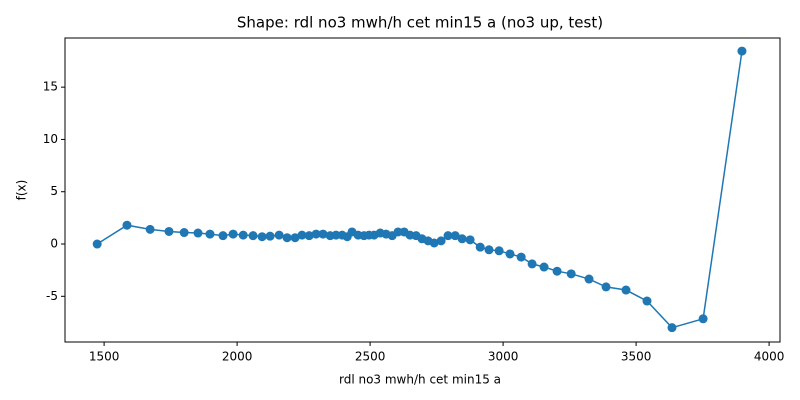  What do you see at coordinates (54, 244) in the screenshot?
I see `y-tick-label: 0` at bounding box center [54, 244].